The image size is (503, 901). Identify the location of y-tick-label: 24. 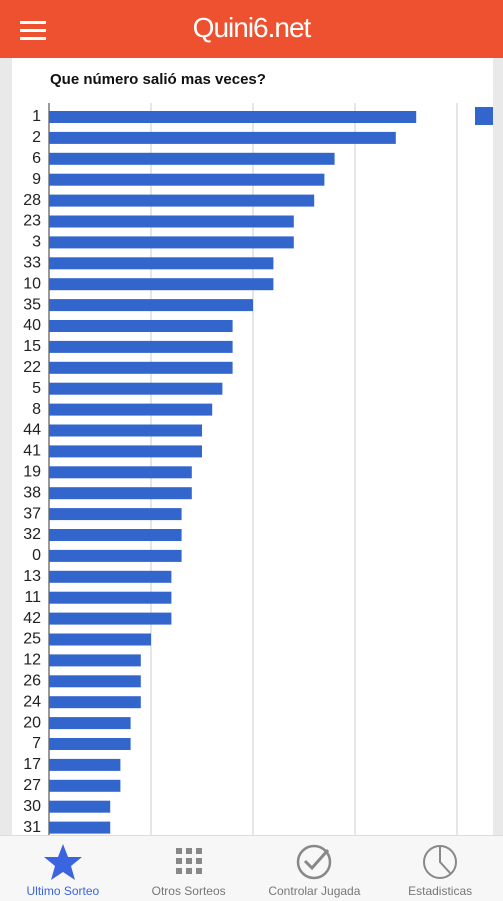
(32, 701).